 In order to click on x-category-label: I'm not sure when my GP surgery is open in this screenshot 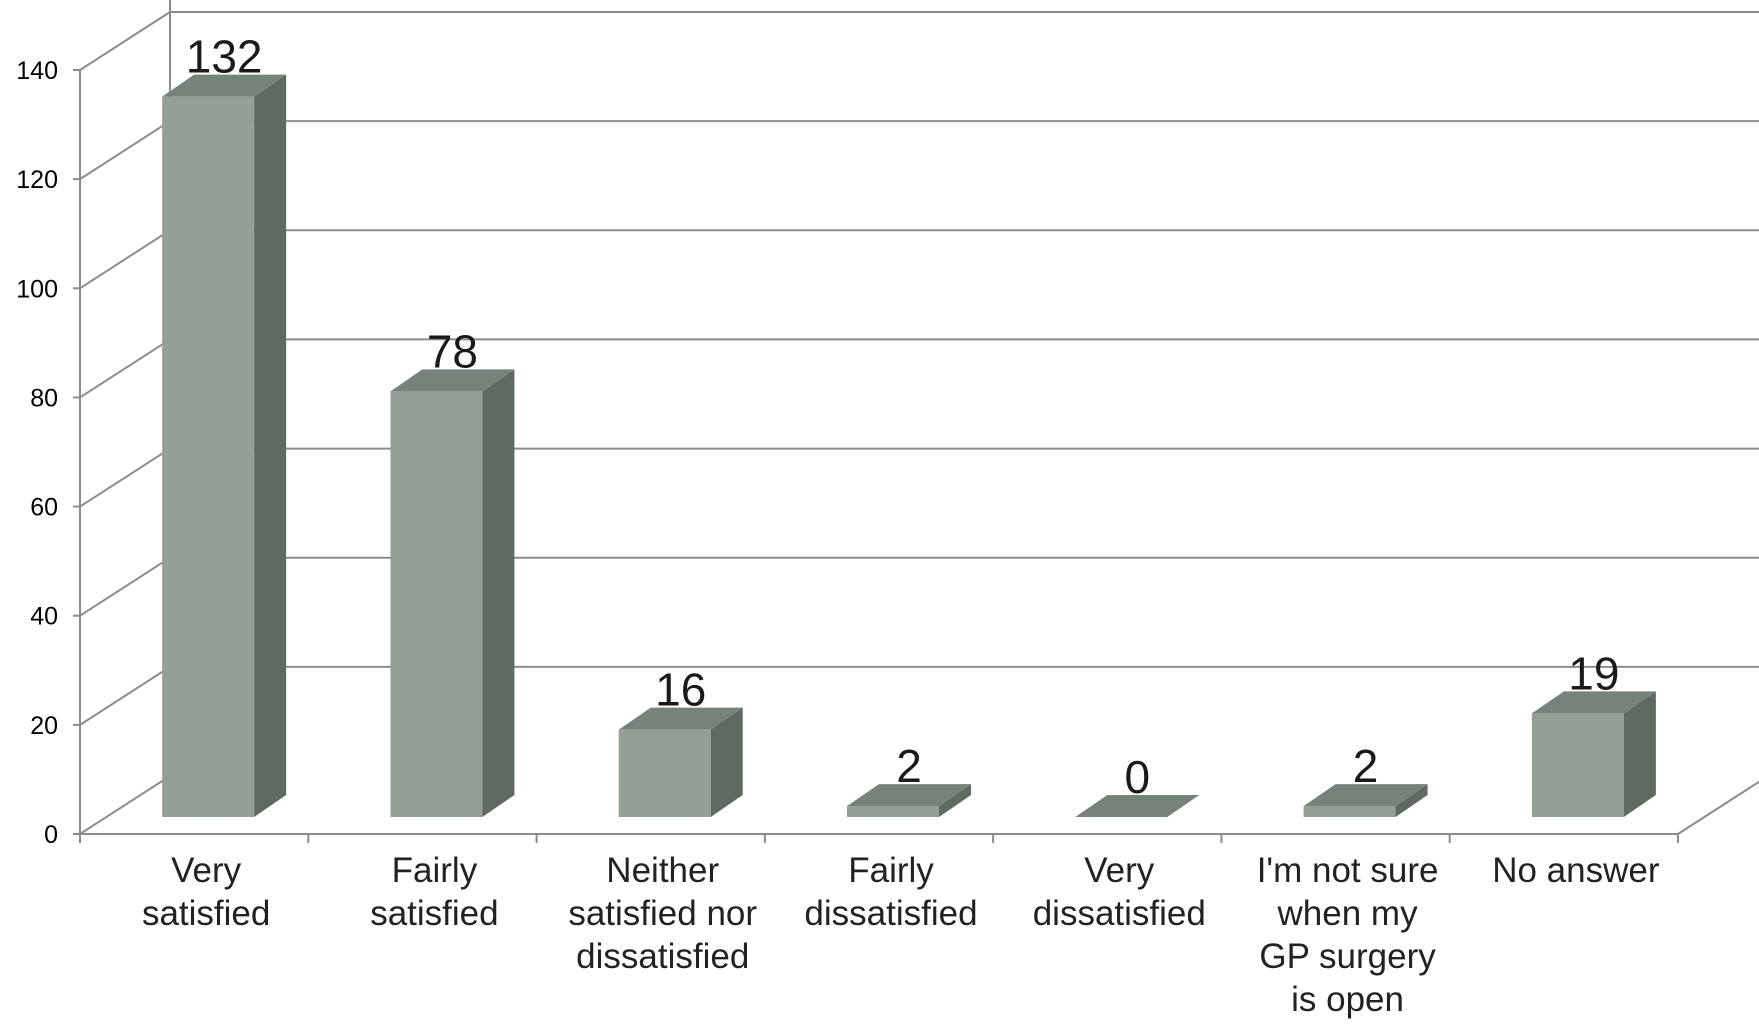, I will do `click(1348, 935)`.